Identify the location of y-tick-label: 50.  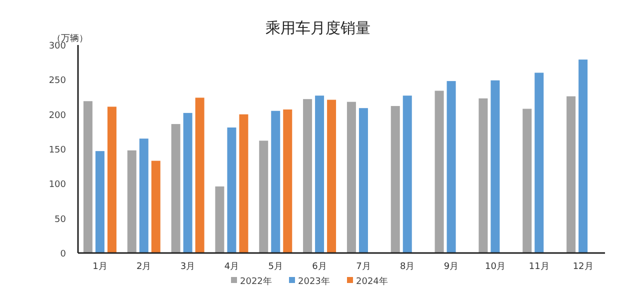
(60, 219).